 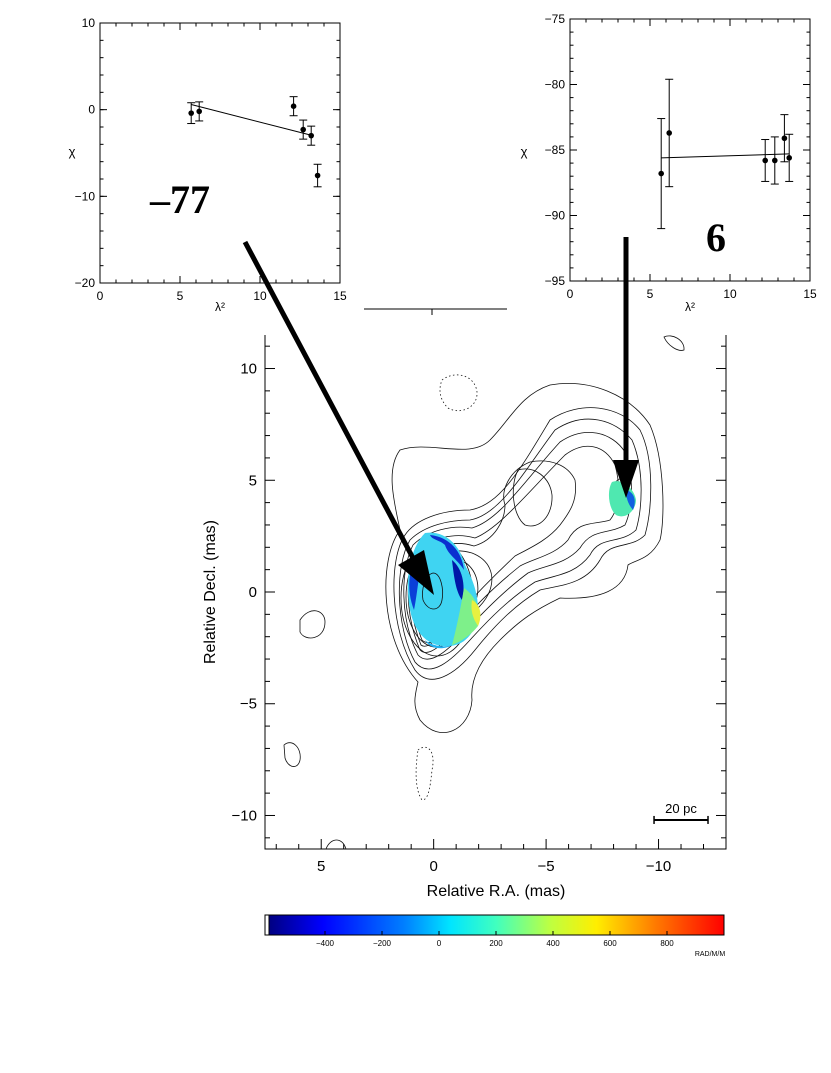 What do you see at coordinates (254, 142) in the screenshot?
I see `left-inset-points` at bounding box center [254, 142].